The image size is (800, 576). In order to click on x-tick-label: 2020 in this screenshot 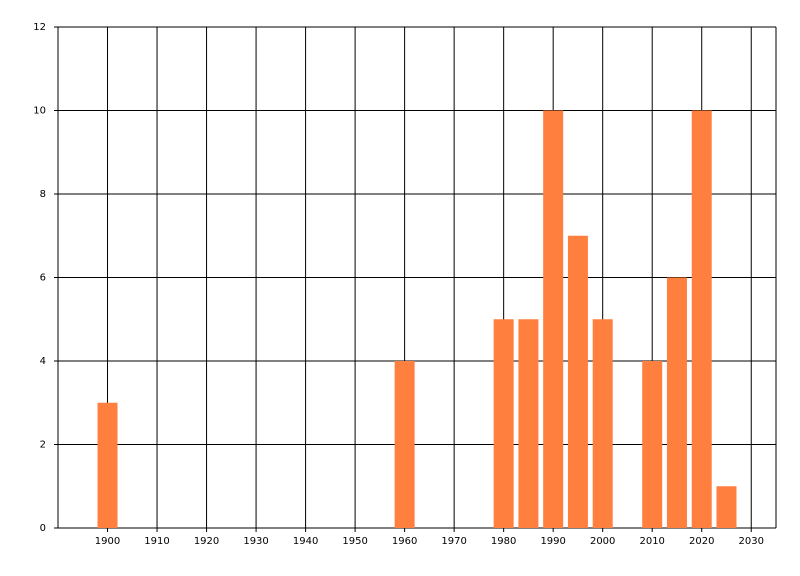, I will do `click(701, 541)`.